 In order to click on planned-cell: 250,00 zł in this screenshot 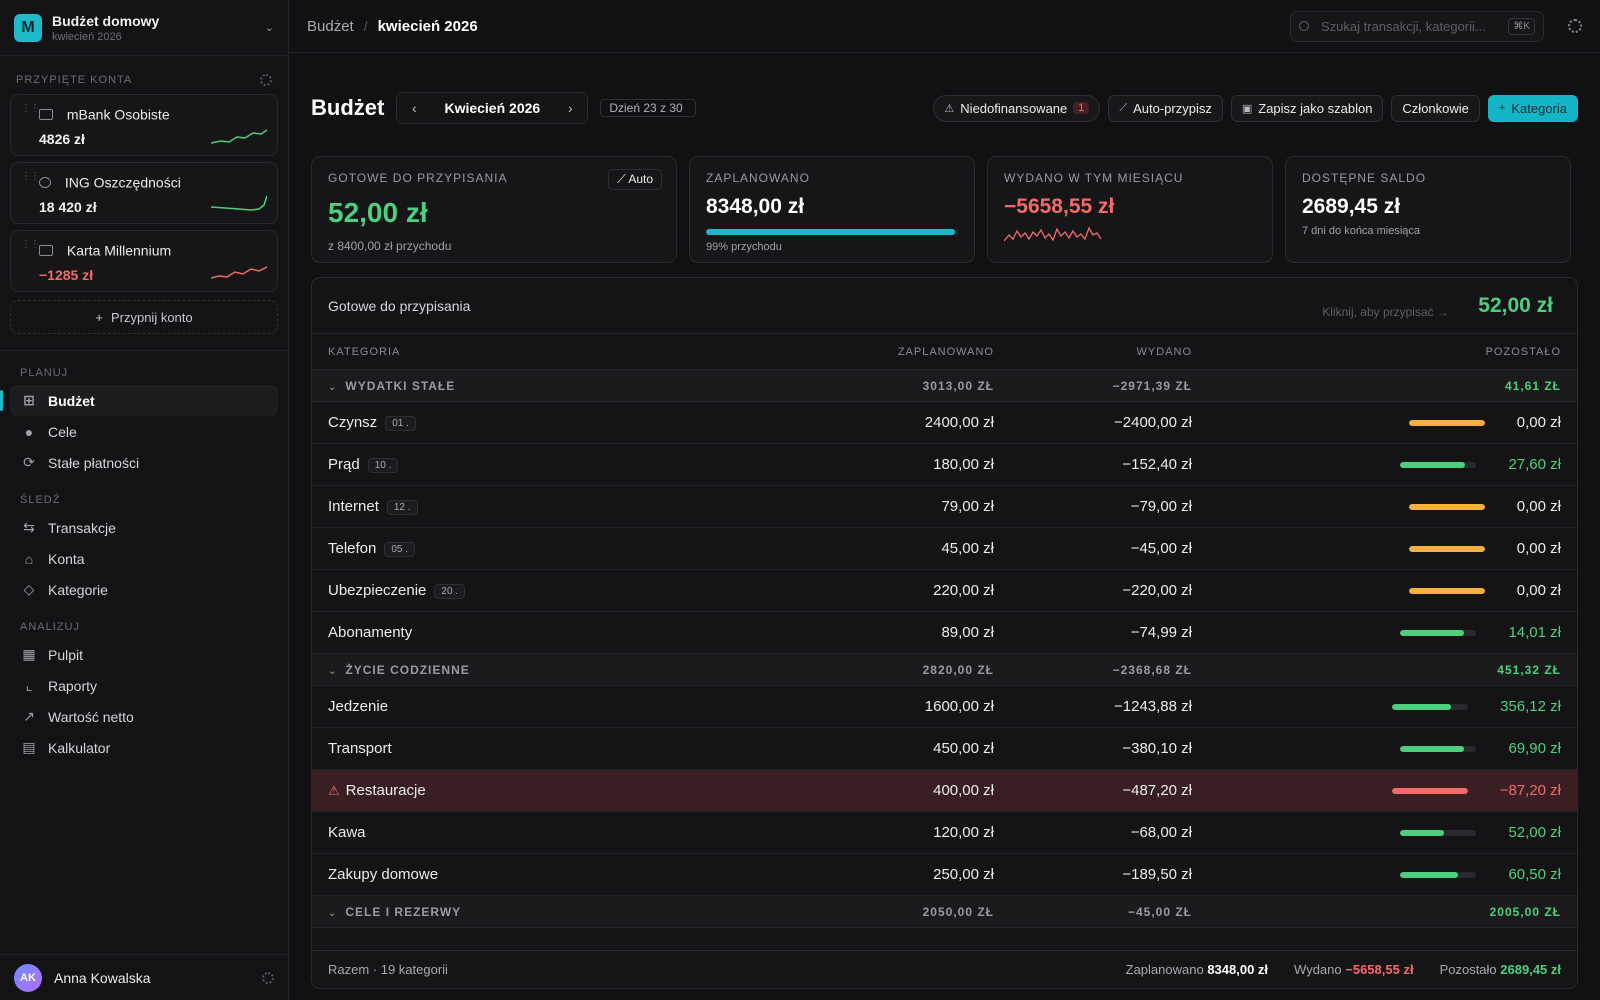, I will do `click(963, 874)`.